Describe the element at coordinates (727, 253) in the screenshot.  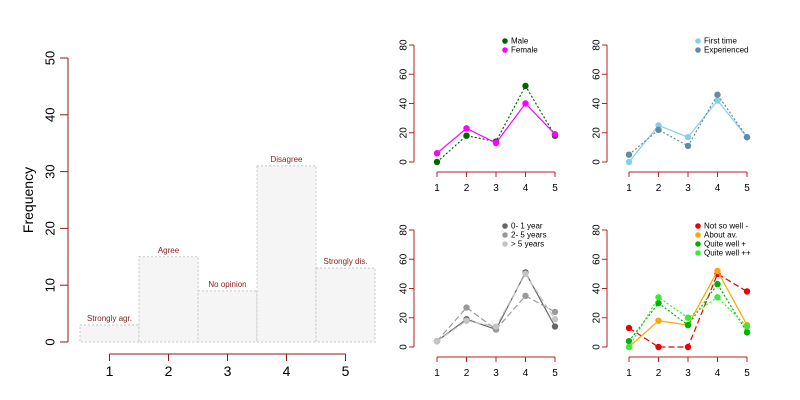
I see `legend-label: Quite well ++` at that location.